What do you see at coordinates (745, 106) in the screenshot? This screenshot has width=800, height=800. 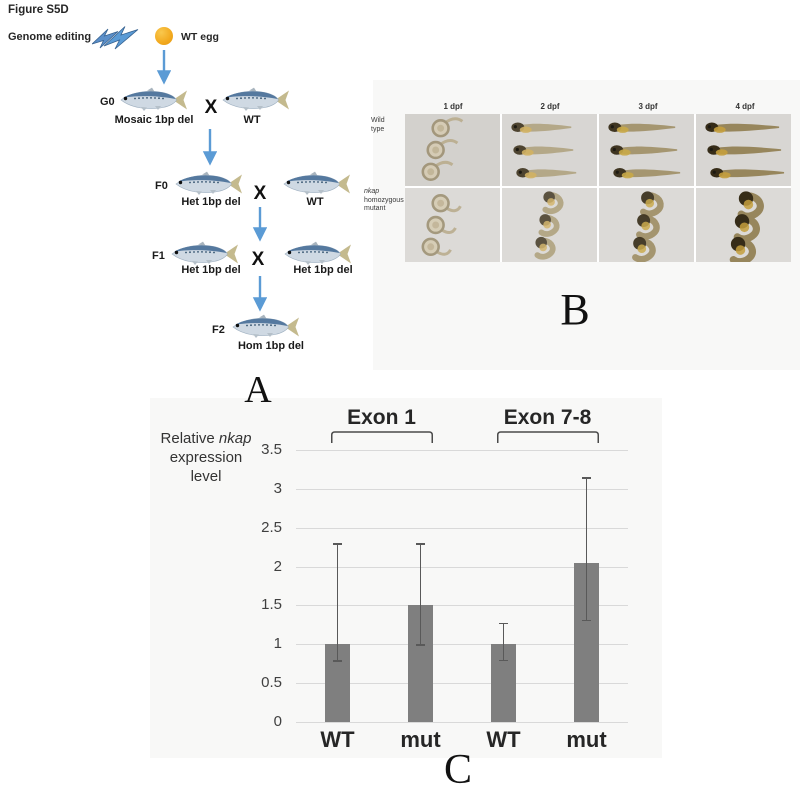 I see `column-header-4dpf: 4 dpf` at bounding box center [745, 106].